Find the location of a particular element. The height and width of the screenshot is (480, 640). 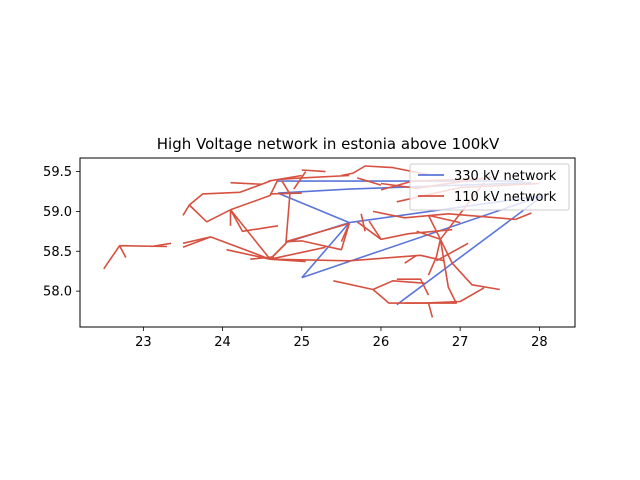

legend-label-110kv: 110 kV network is located at coordinates (505, 197).